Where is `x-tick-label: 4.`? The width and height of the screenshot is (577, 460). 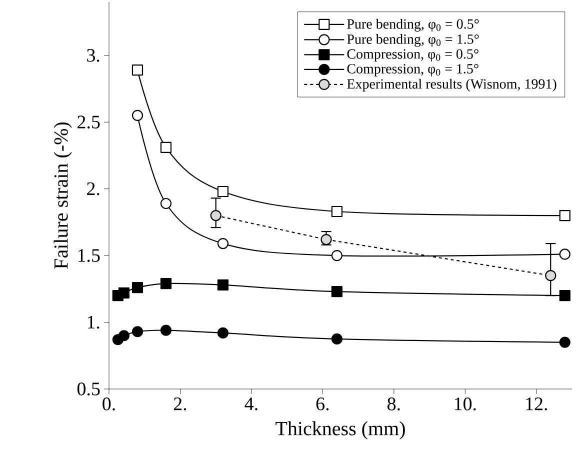 x-tick-label: 4. is located at coordinates (251, 404).